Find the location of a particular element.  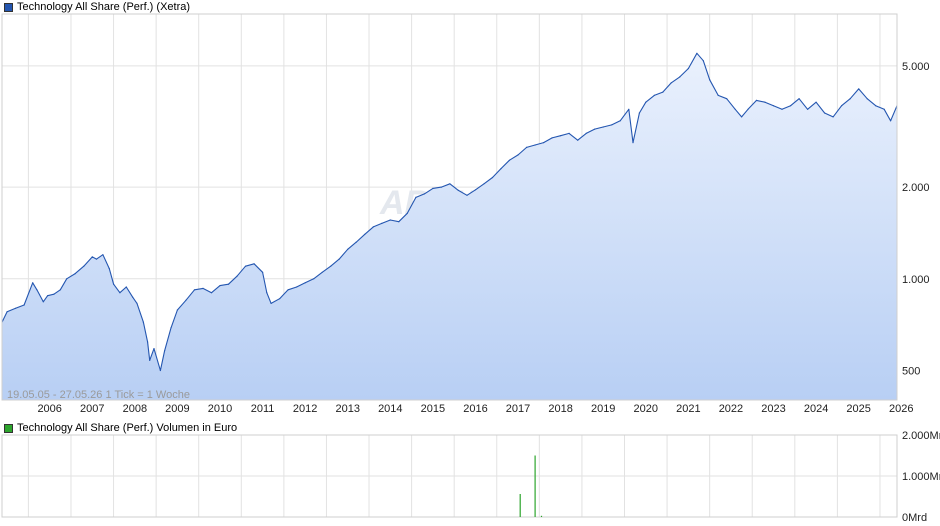

volume-bar is located at coordinates (520, 505).